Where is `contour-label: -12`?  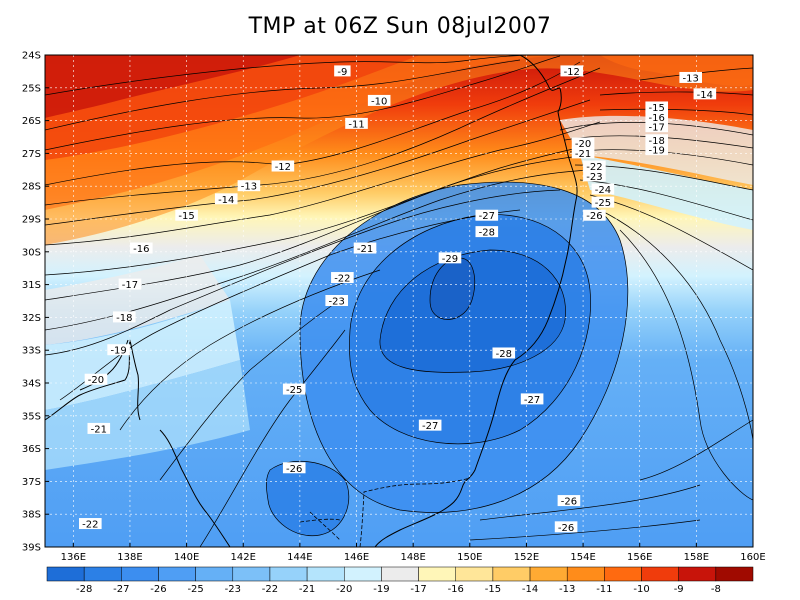 contour-label: -12 is located at coordinates (283, 166).